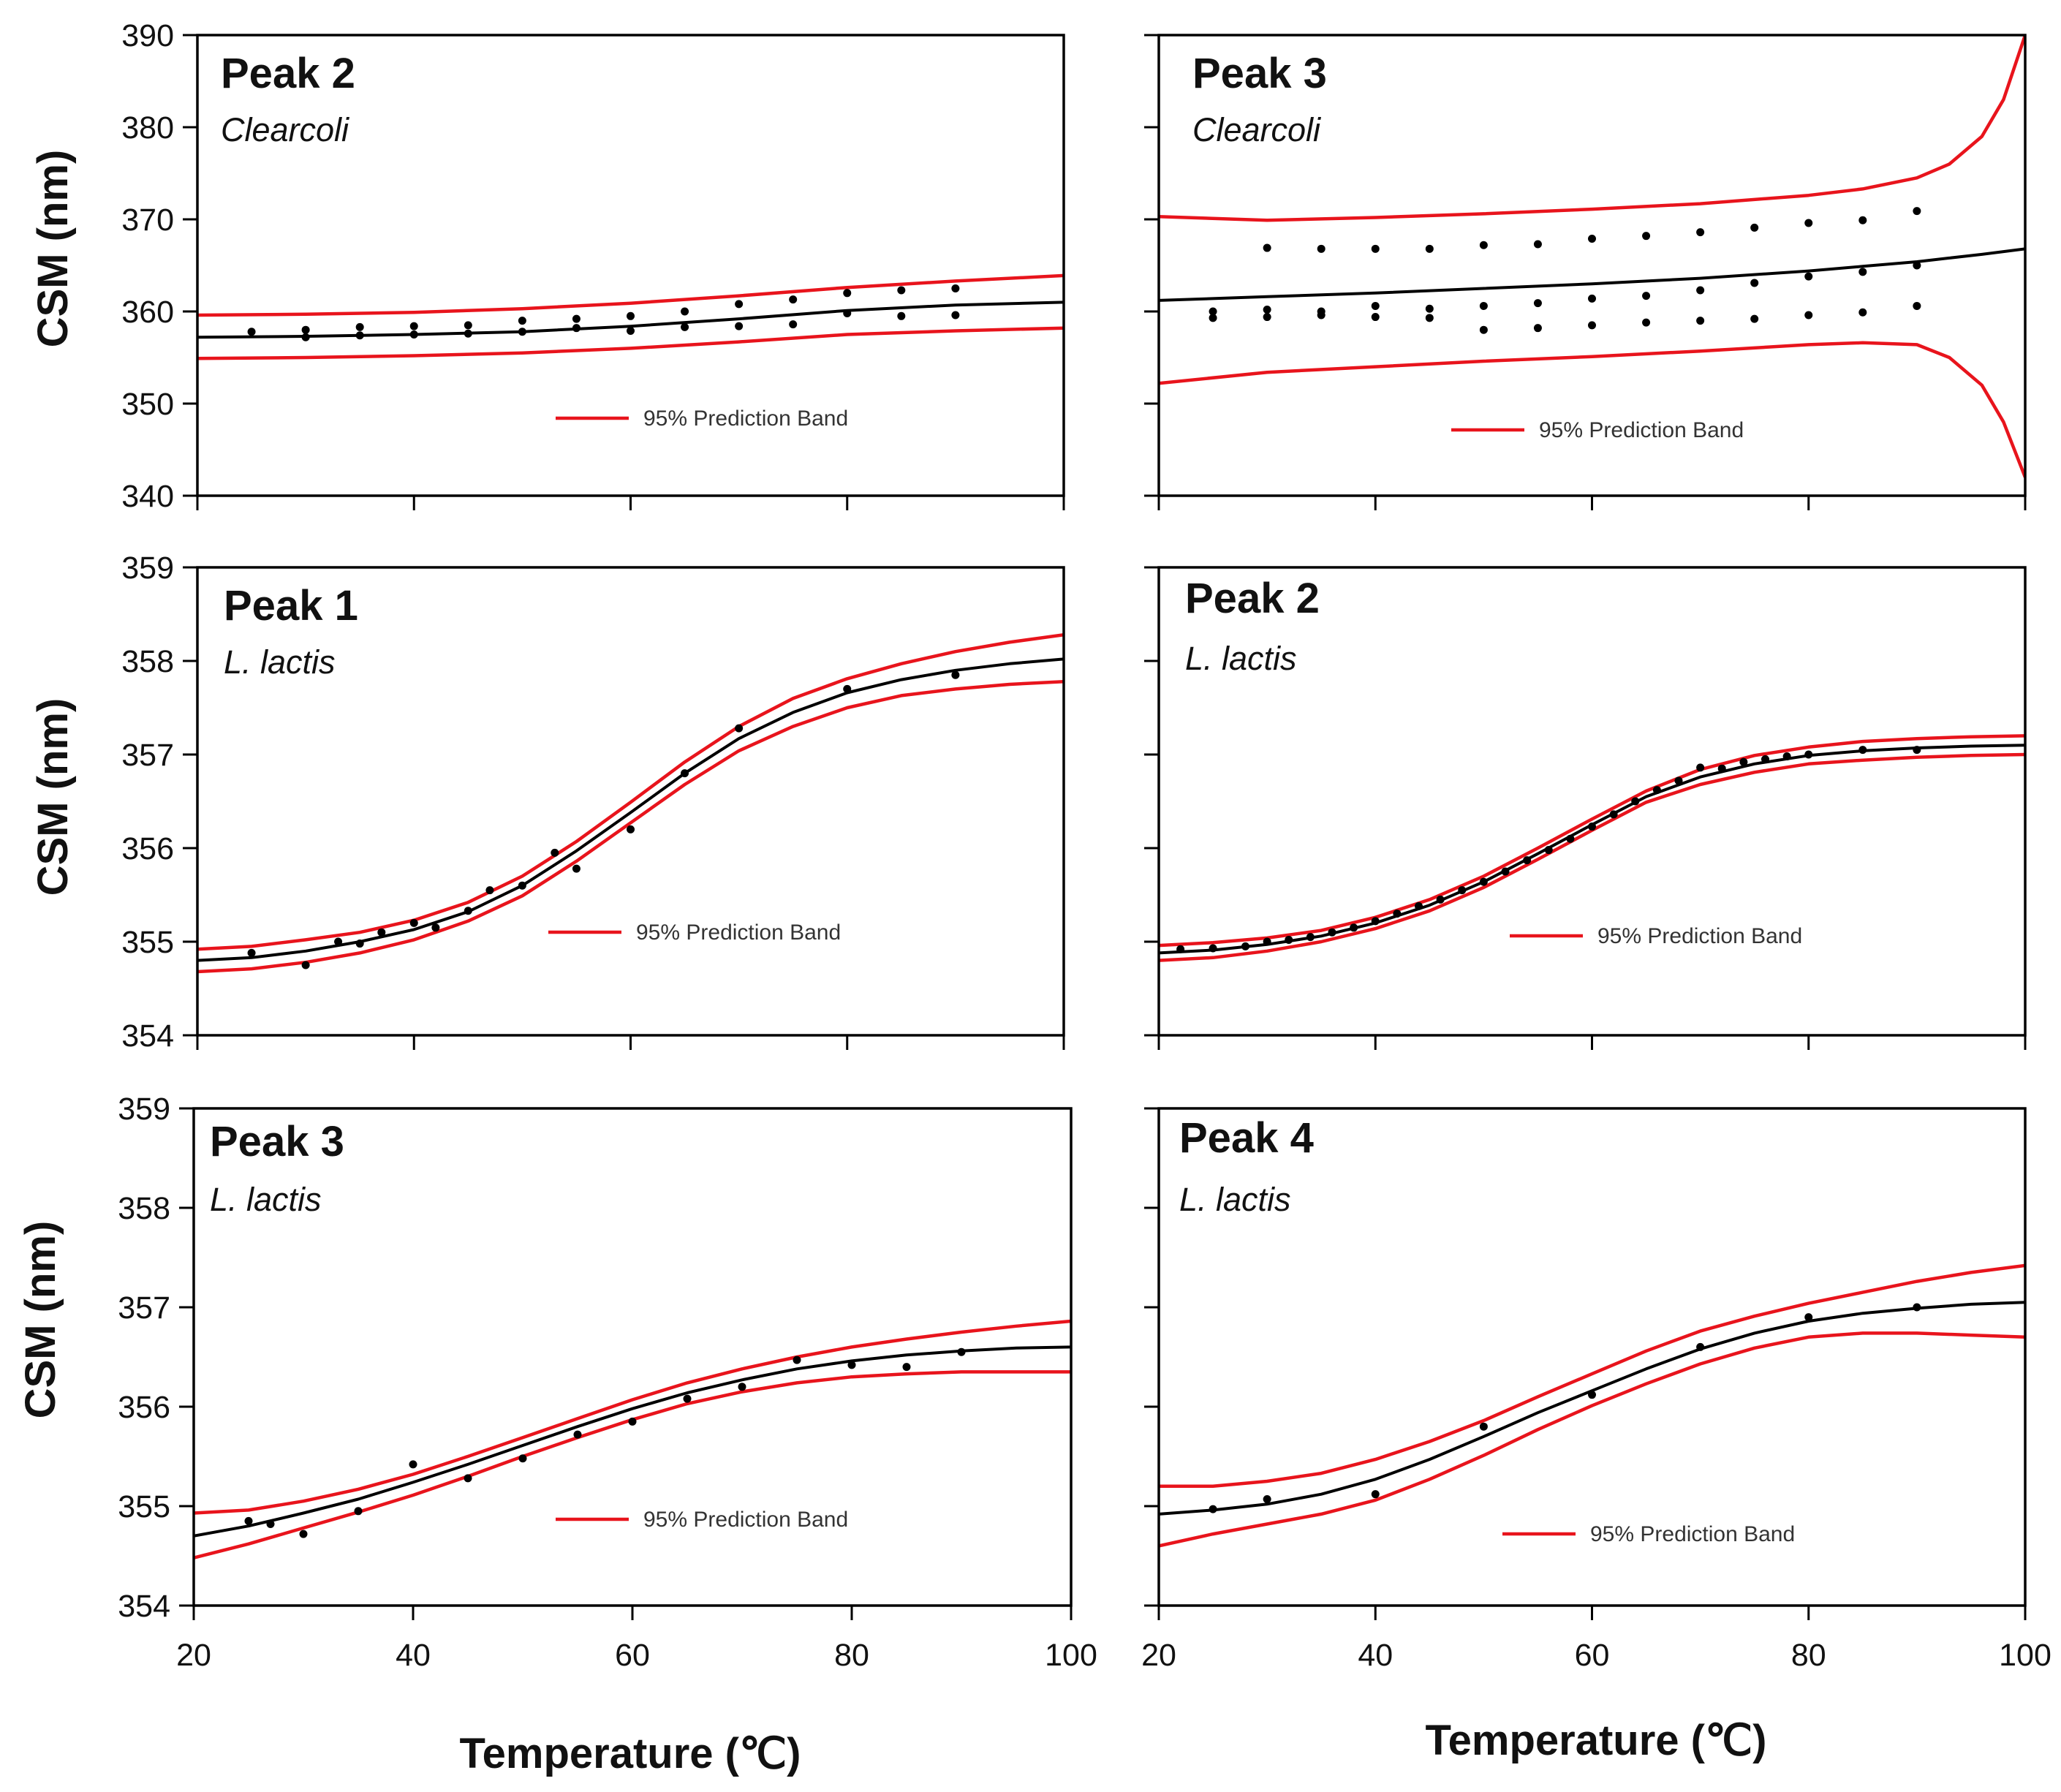 This screenshot has height=1792, width=2061. I want to click on chart-panel-llactis-peak2: Peak 2 L. lactis 95% Prediction Band, so click(1585, 808).